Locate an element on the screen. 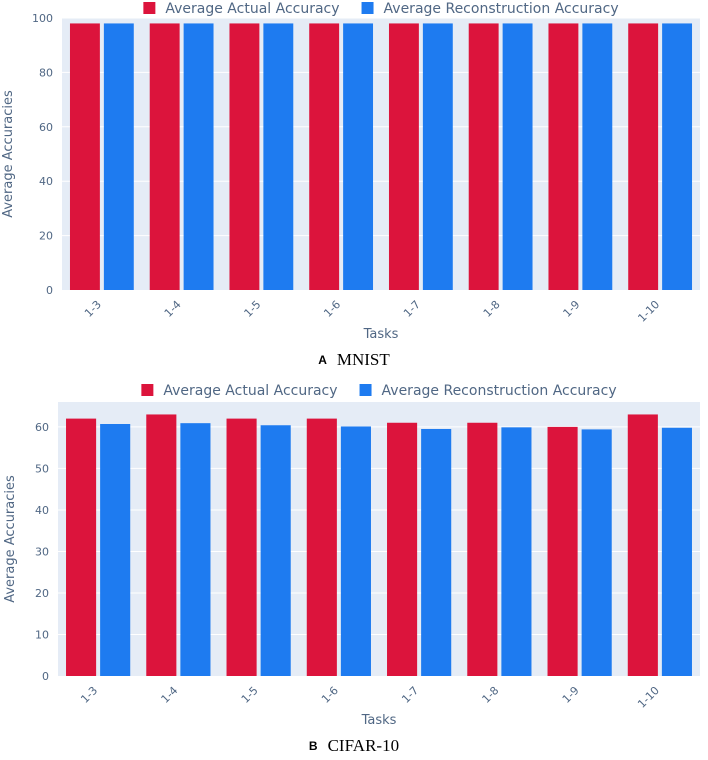  y-tick-label: 100 is located at coordinates (42, 18).